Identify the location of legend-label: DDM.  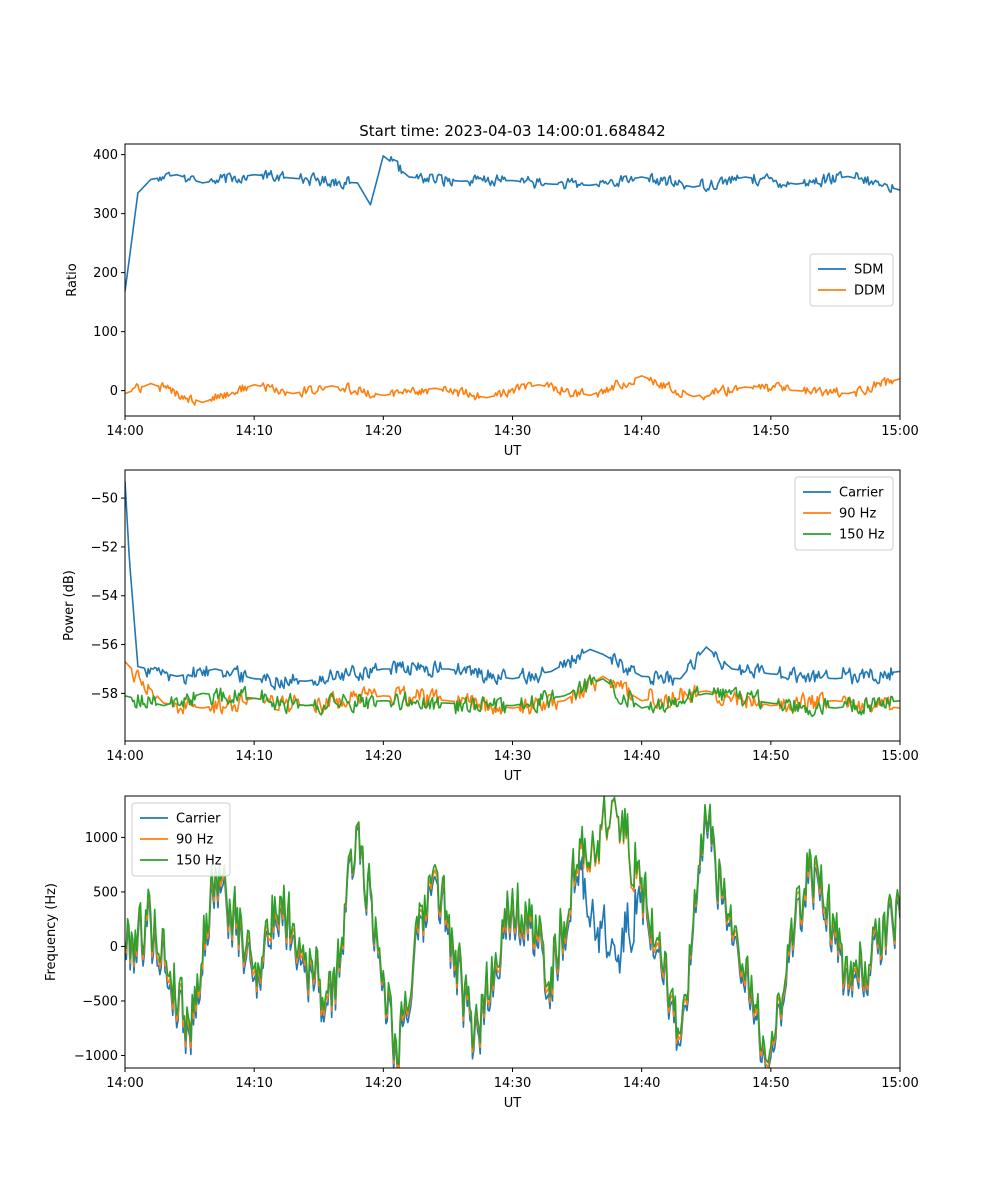
(869, 291).